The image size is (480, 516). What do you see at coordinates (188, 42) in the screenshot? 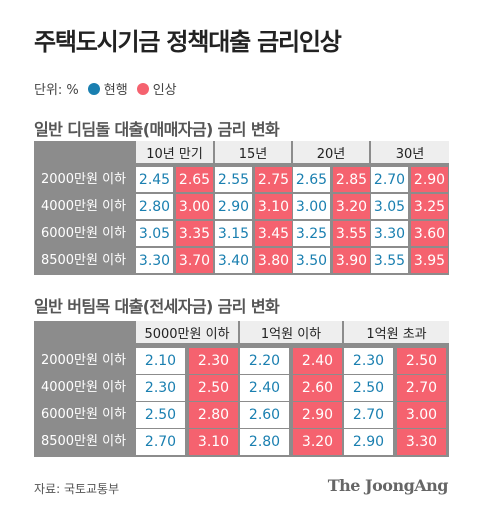
I see `page-title: 주택도시기금 정책대출 금리인상` at bounding box center [188, 42].